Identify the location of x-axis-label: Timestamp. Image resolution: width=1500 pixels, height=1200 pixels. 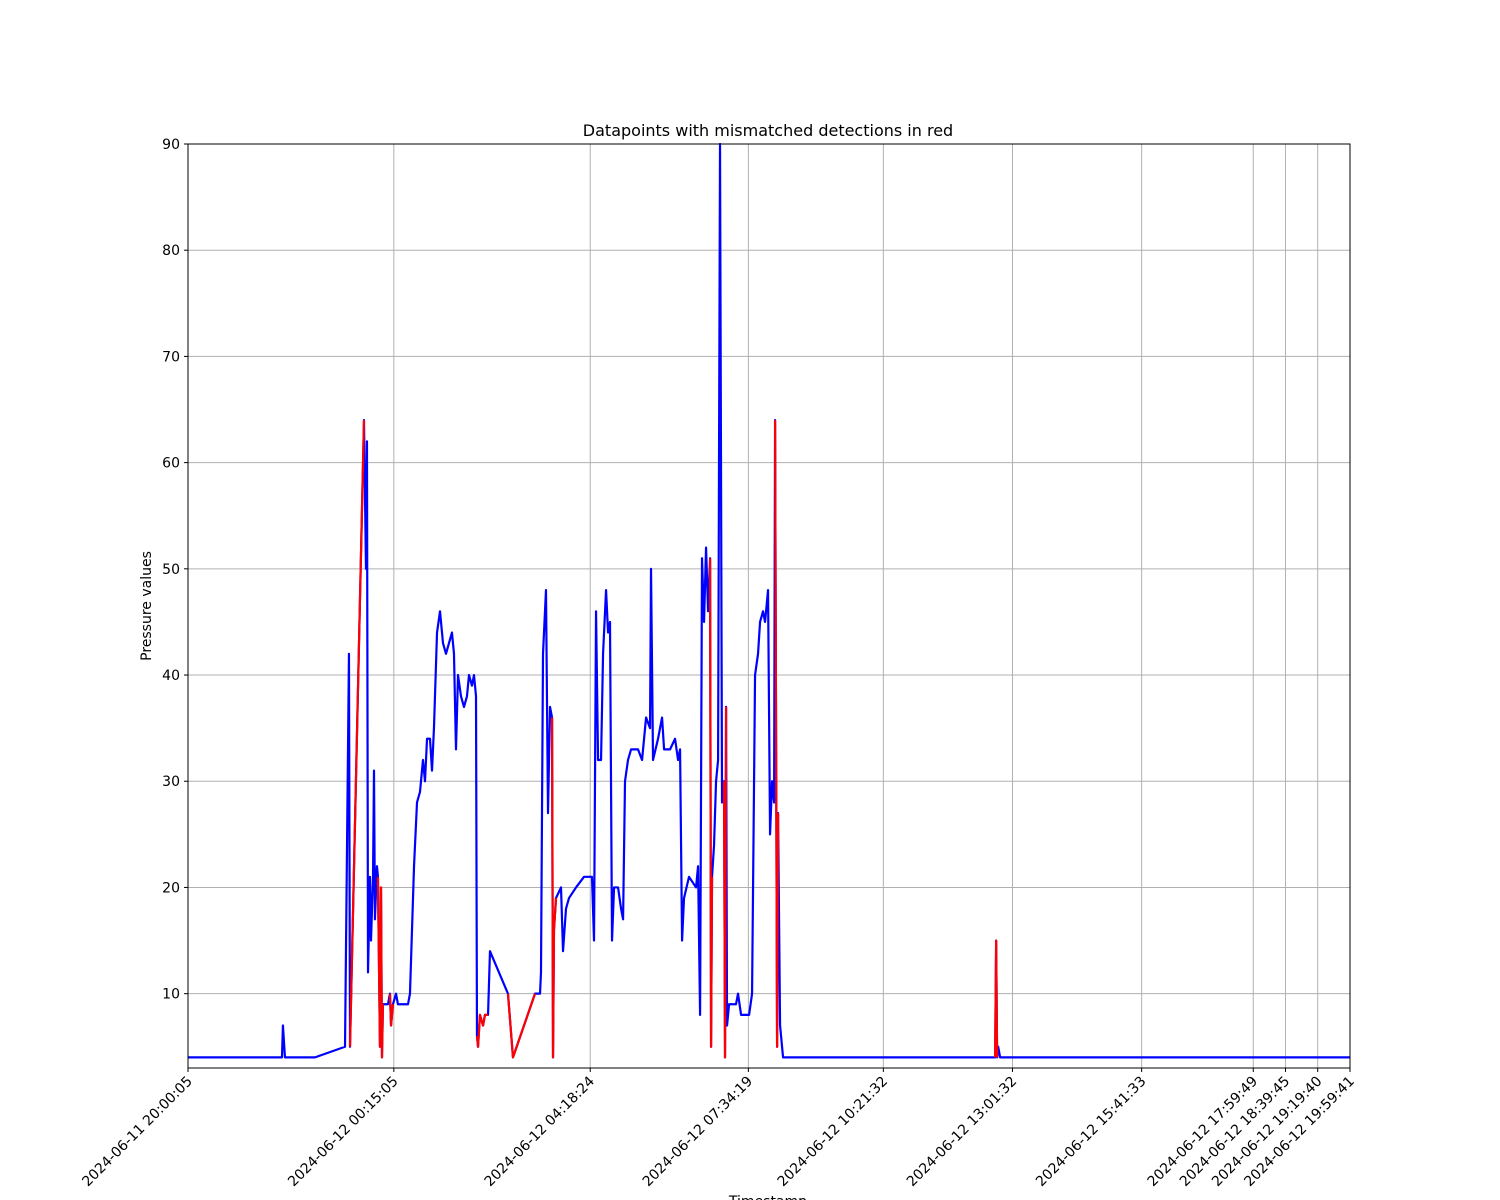
(767, 1197).